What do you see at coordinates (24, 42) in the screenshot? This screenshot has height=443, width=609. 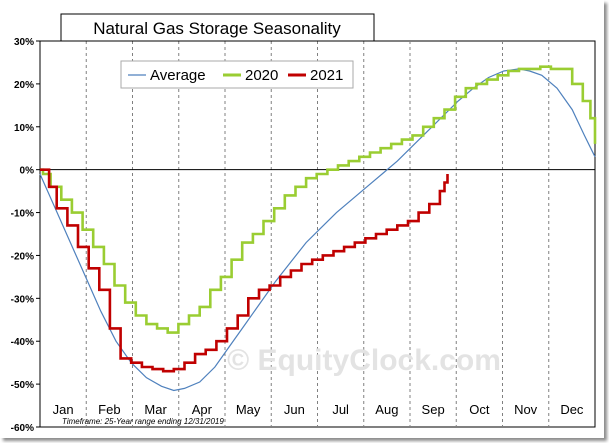 I see `y-tick-label: 30%` at bounding box center [24, 42].